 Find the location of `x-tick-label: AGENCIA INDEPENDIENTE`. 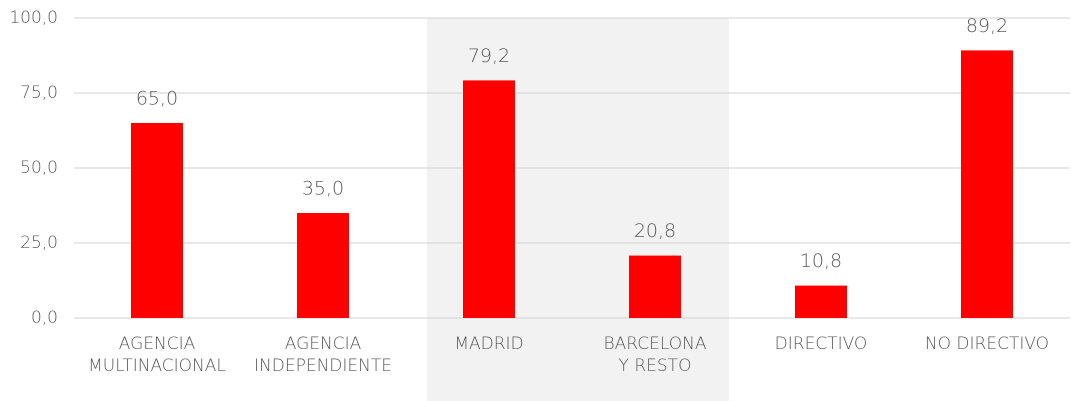

x-tick-label: AGENCIA INDEPENDIENTE is located at coordinates (323, 355).